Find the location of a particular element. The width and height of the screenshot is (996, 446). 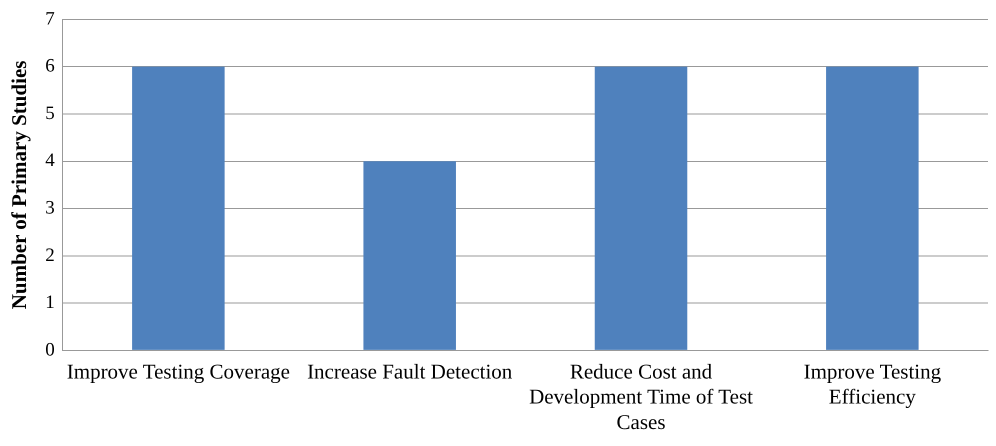

y-tick-label: 0 is located at coordinates (50, 349).